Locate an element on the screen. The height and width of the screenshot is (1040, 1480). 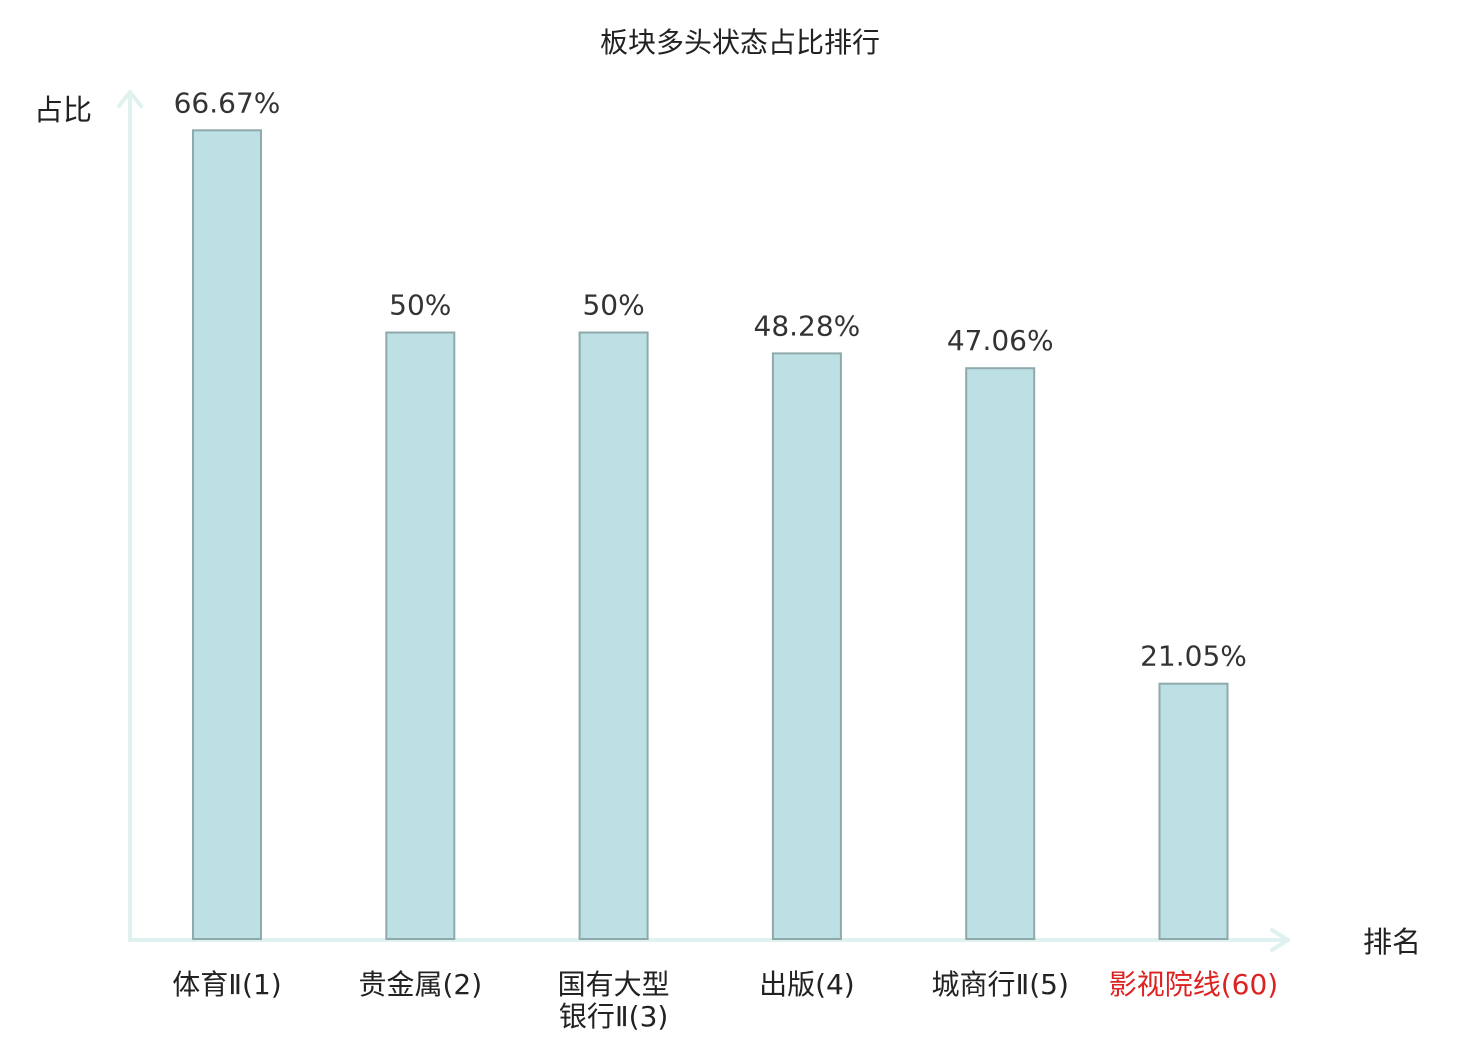
value-label-2: 50% is located at coordinates (420, 305).